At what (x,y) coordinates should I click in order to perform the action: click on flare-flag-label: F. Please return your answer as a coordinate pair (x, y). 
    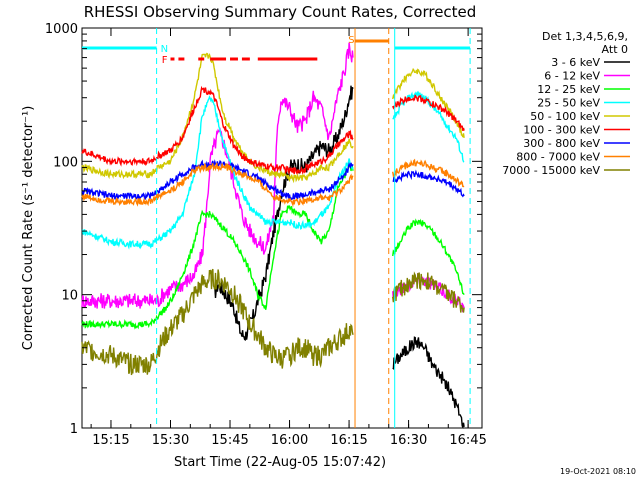
    Looking at the image, I should click on (165, 60).